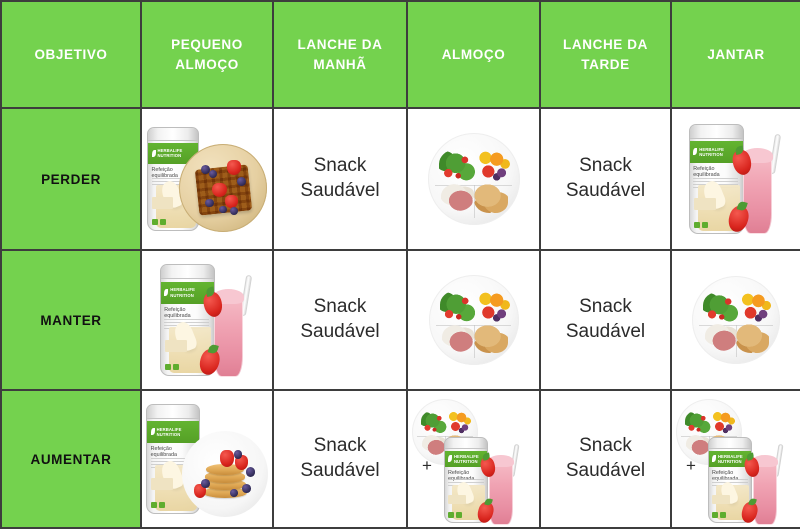  I want to click on column-header-pequeno-almoco: PEQUENO ALMOÇO, so click(207, 54).